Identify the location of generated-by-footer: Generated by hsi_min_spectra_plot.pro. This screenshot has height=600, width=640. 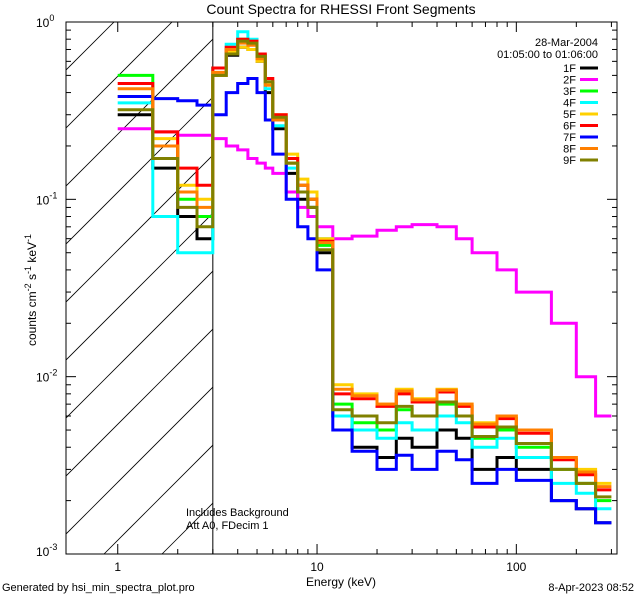
(98, 588).